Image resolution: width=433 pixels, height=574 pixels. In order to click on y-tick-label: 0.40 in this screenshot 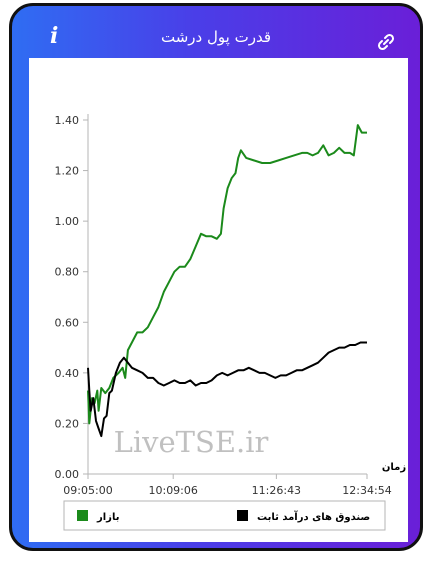, I will do `click(67, 373)`.